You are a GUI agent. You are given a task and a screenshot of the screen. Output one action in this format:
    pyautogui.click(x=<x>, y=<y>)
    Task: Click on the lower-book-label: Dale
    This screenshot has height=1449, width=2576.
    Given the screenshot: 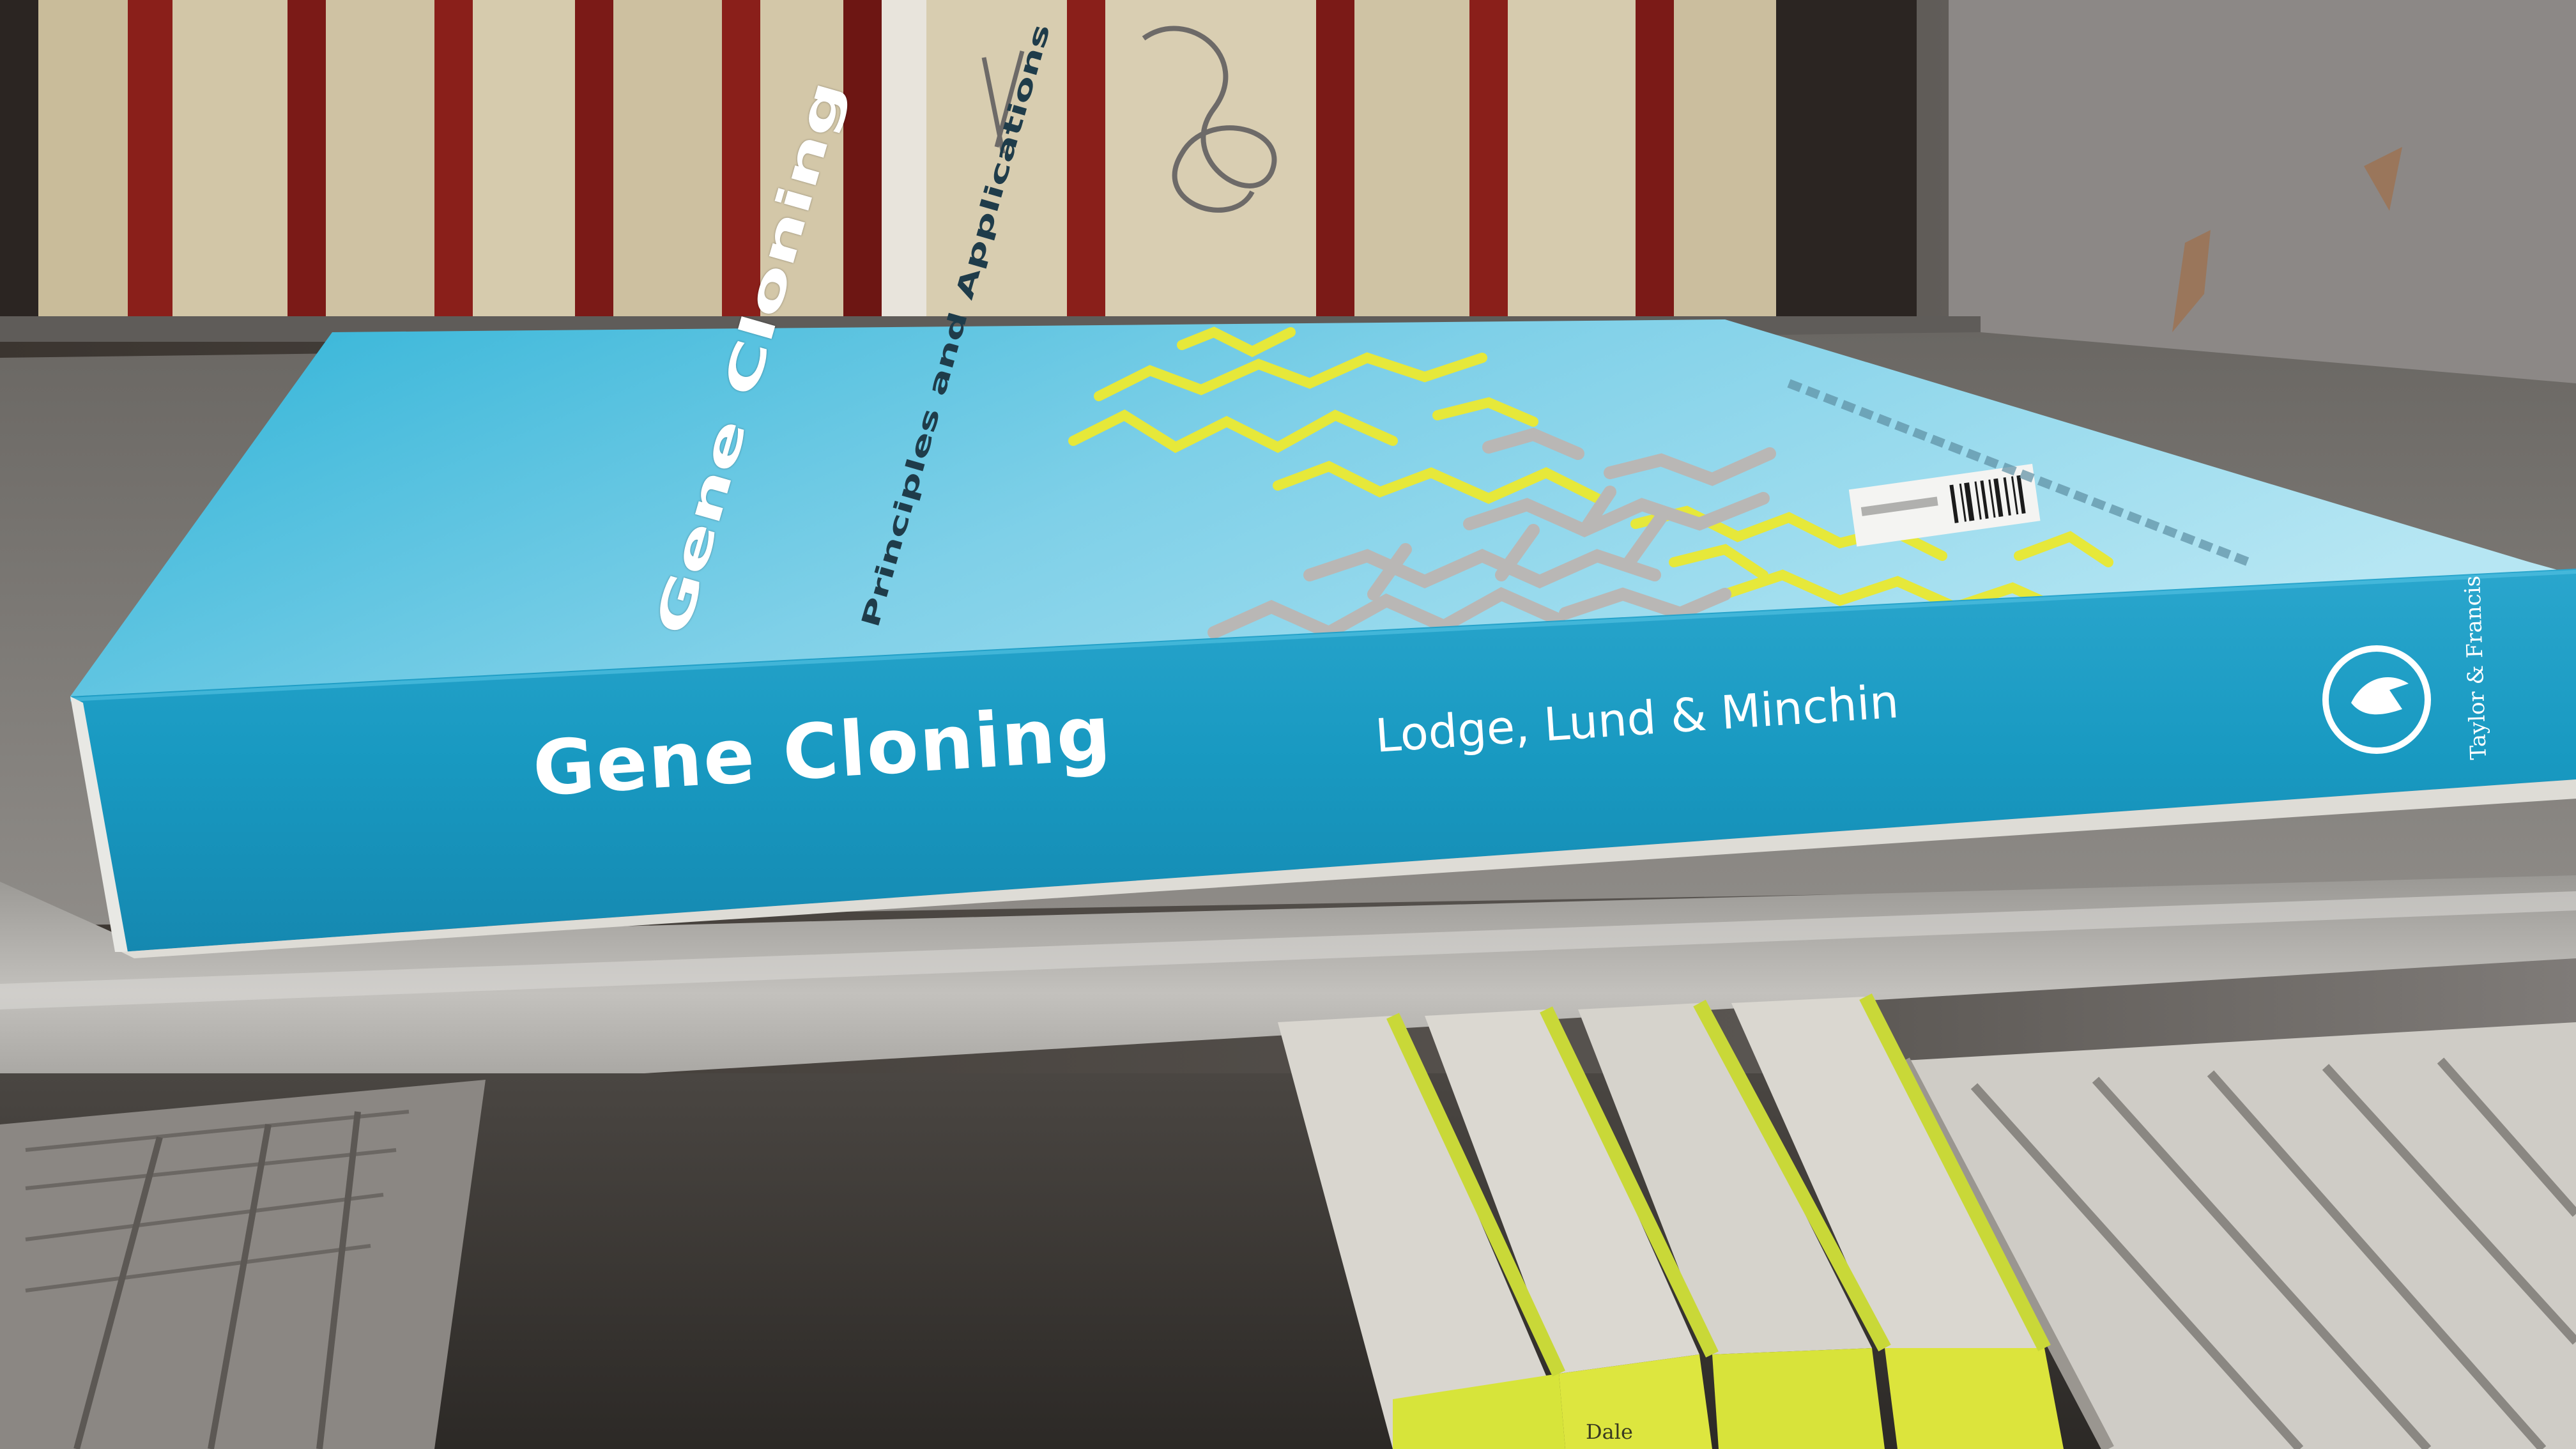 What is the action you would take?
    pyautogui.click(x=1609, y=1432)
    